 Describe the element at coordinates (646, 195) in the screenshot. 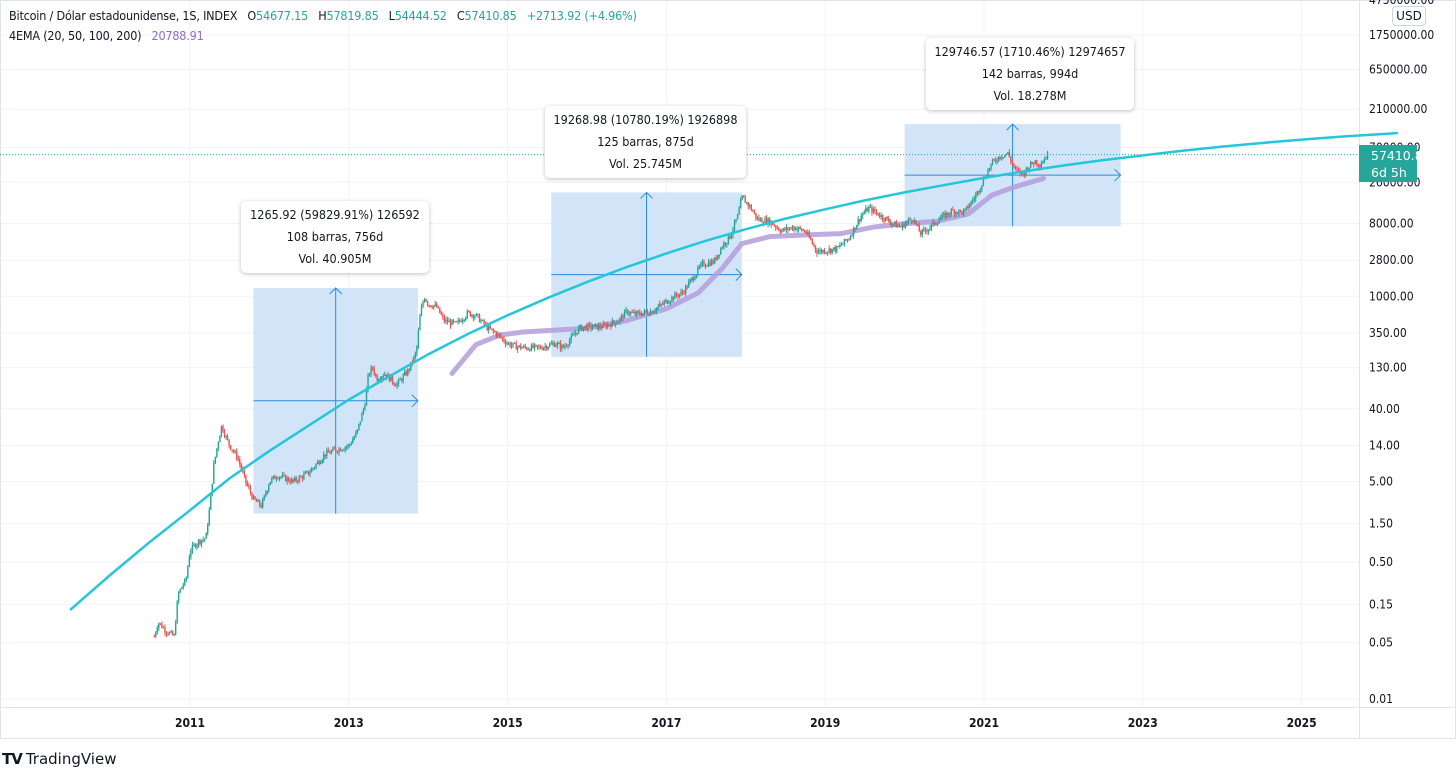

I see `arrow-up-icon` at that location.